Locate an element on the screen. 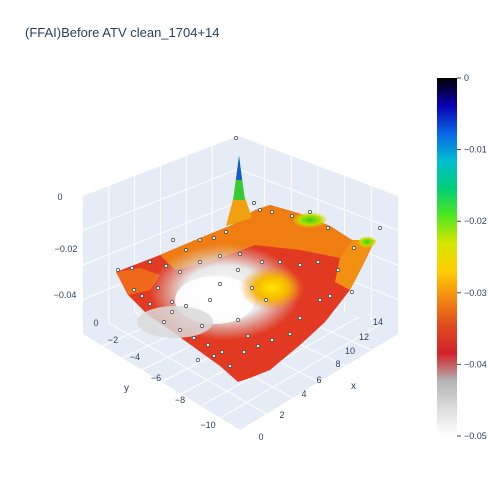 The height and width of the screenshot is (500, 500). colorbar-tick-label: −0.04 is located at coordinates (475, 364).